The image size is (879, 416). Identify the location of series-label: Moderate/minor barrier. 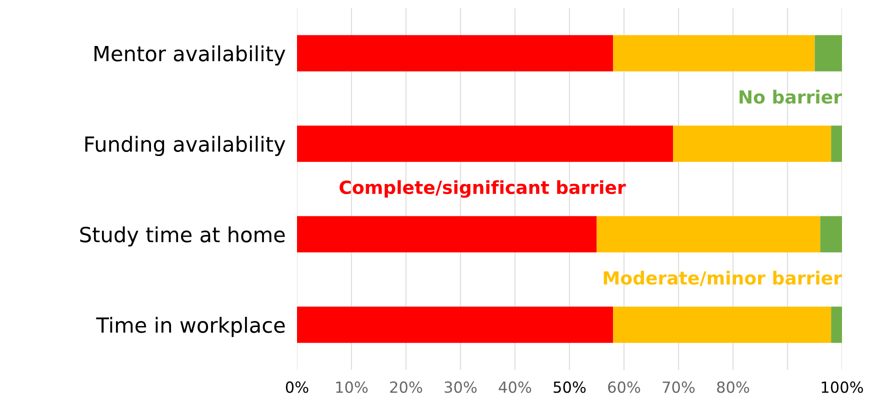
(723, 278).